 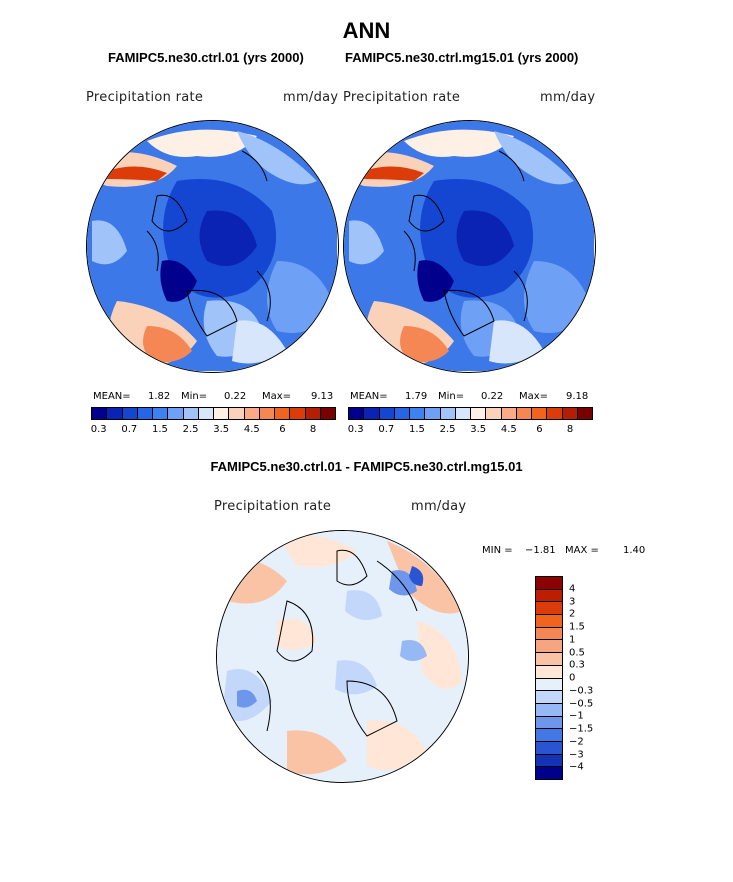 I want to click on colorbar-diff-tick-label: 1.5, so click(x=577, y=627).